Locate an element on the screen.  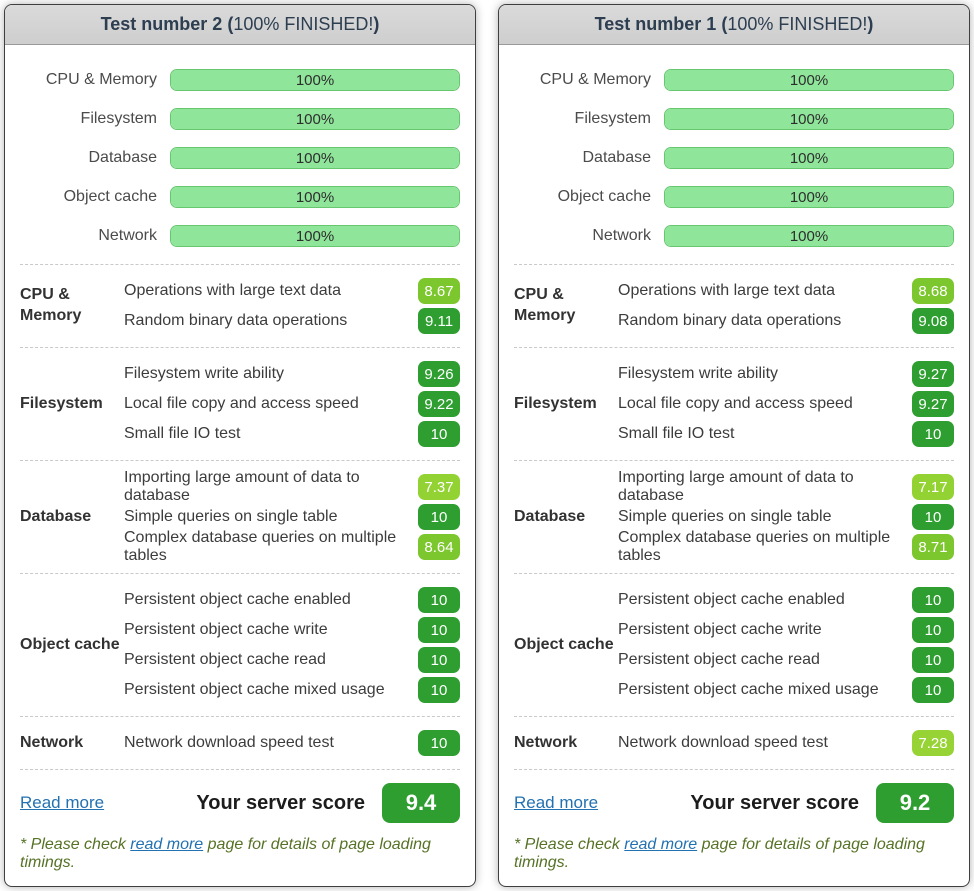
server-score-label: Your server score is located at coordinates (280, 802).